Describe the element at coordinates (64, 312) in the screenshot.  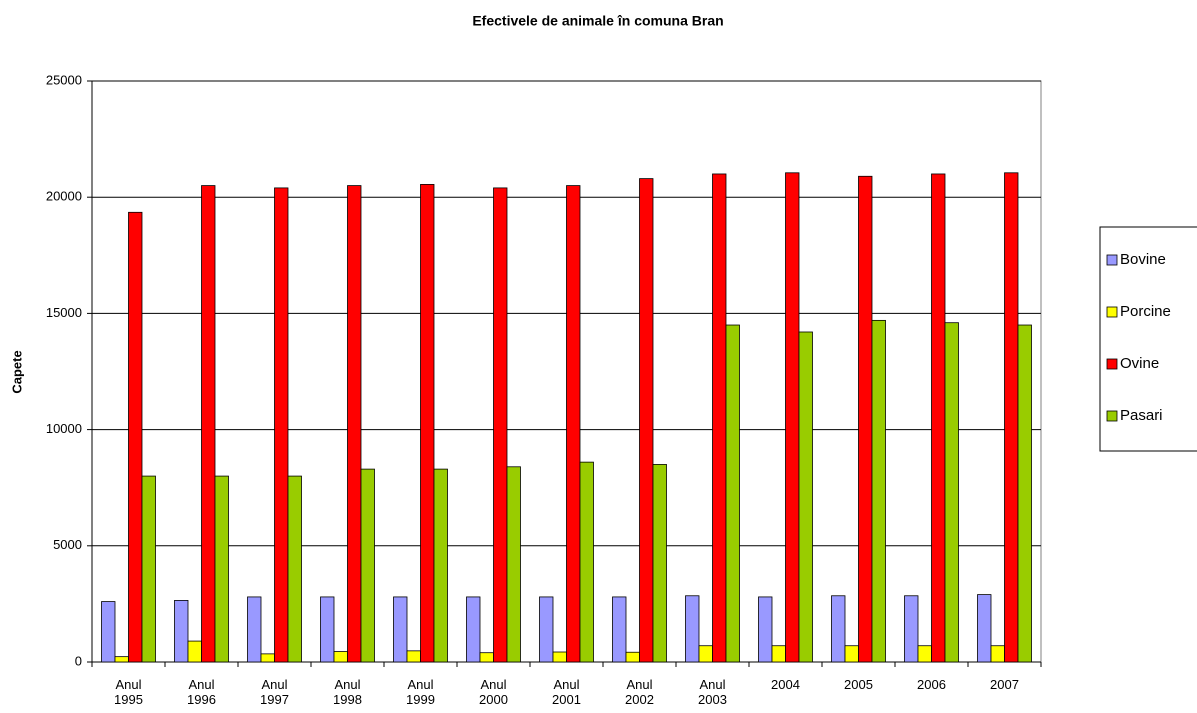
I see `y-tick-label: 15000` at that location.